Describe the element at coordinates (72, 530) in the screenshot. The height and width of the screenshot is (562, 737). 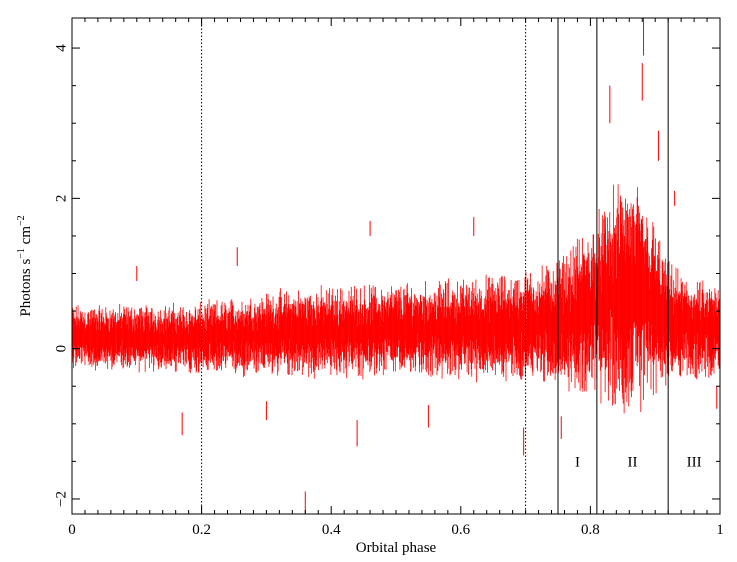
I see `x-tick-label: 0` at that location.